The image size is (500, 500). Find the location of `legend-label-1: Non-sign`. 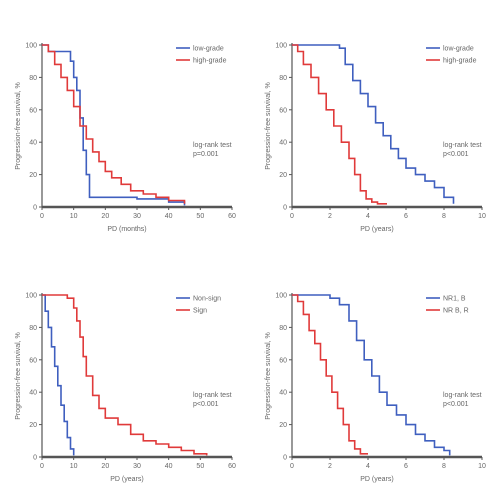

legend-label-1: Non-sign is located at coordinates (207, 299).